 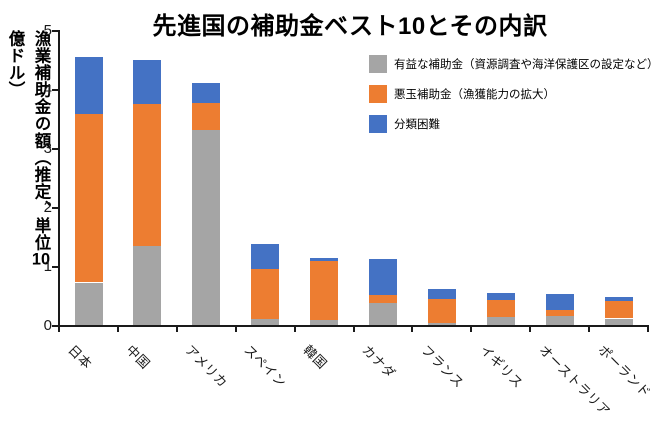 I want to click on legend-item-beneficial: 有益な補助金（資源調査や海洋保護区の設定など）, so click(x=514, y=64).